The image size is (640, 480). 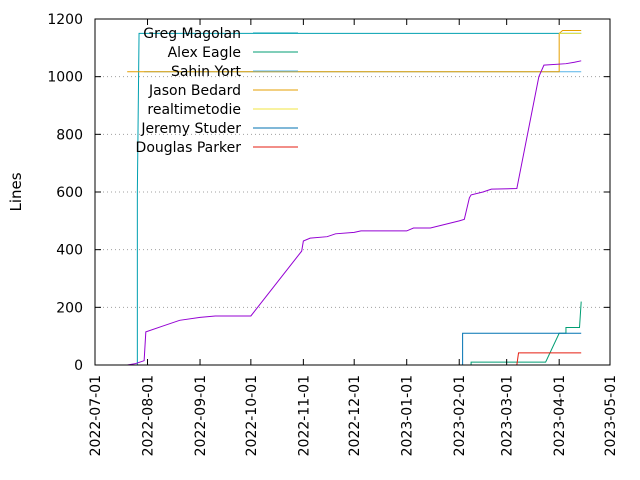 What do you see at coordinates (460, 415) in the screenshot?
I see `x-tick-label: 2023-02-01` at bounding box center [460, 415].